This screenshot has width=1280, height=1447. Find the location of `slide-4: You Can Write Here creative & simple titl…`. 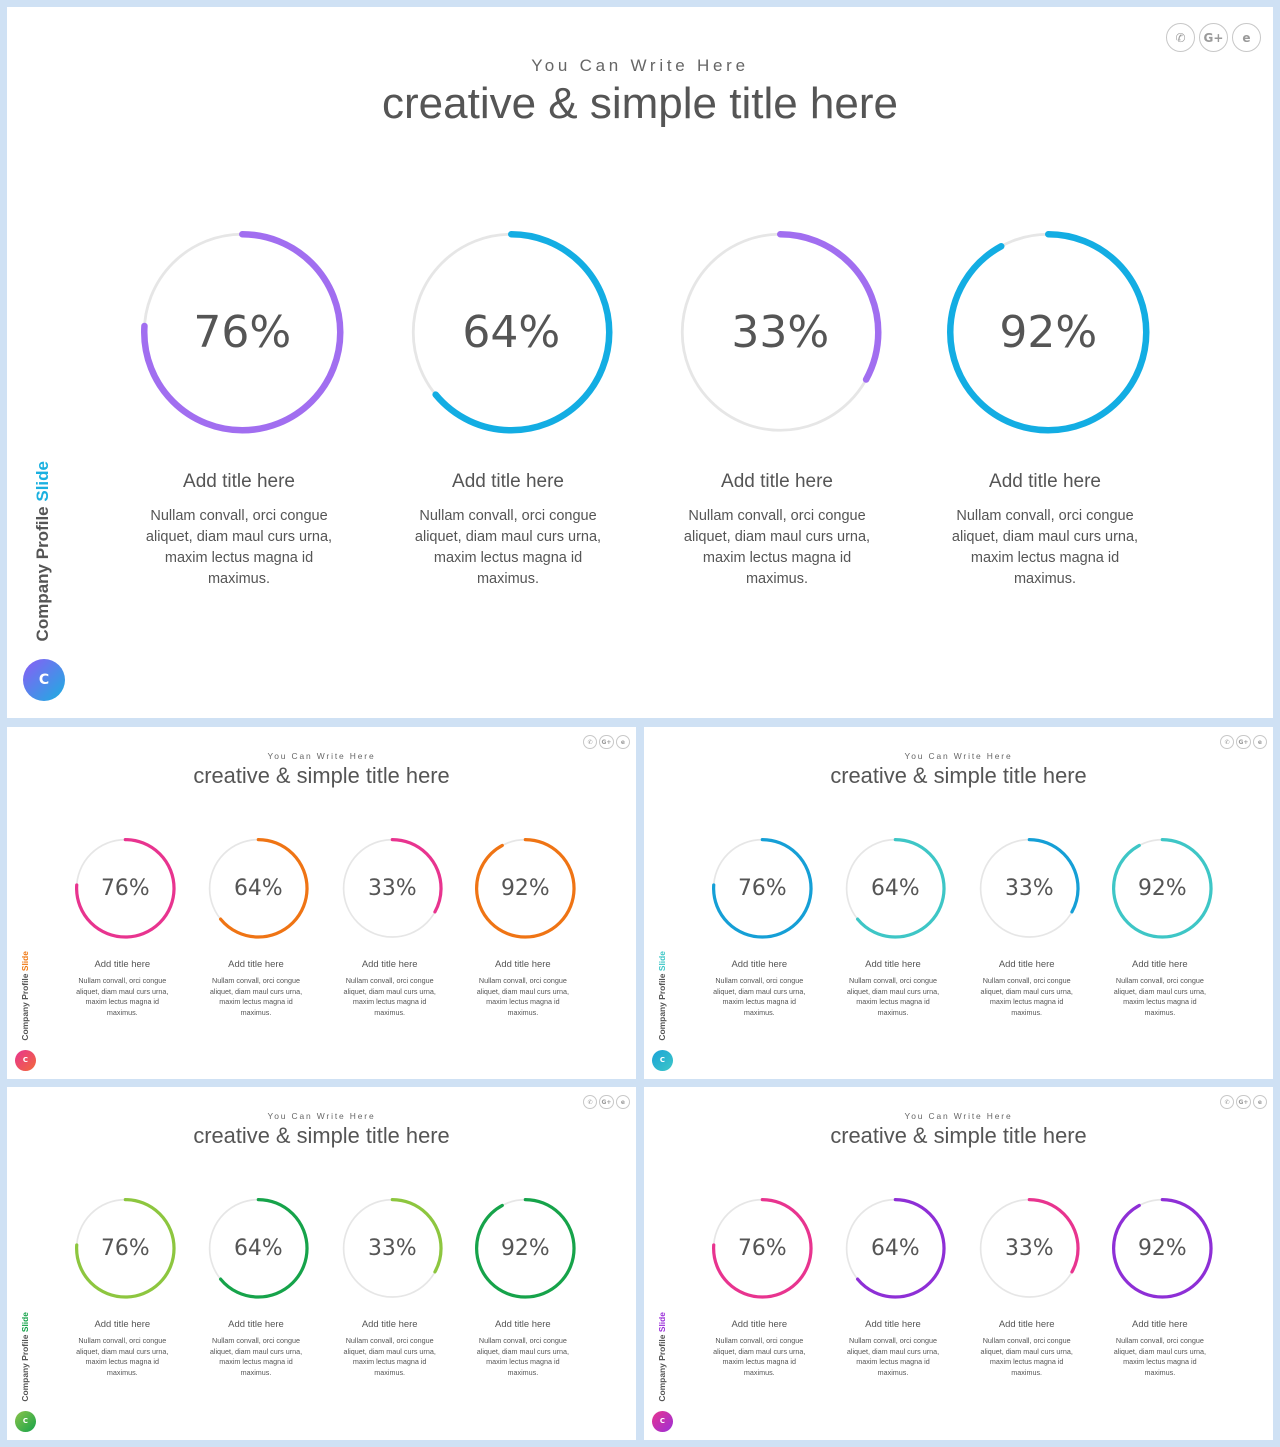

slide-4: You Can Write Here creative & simple titl… is located at coordinates (321, 1263).